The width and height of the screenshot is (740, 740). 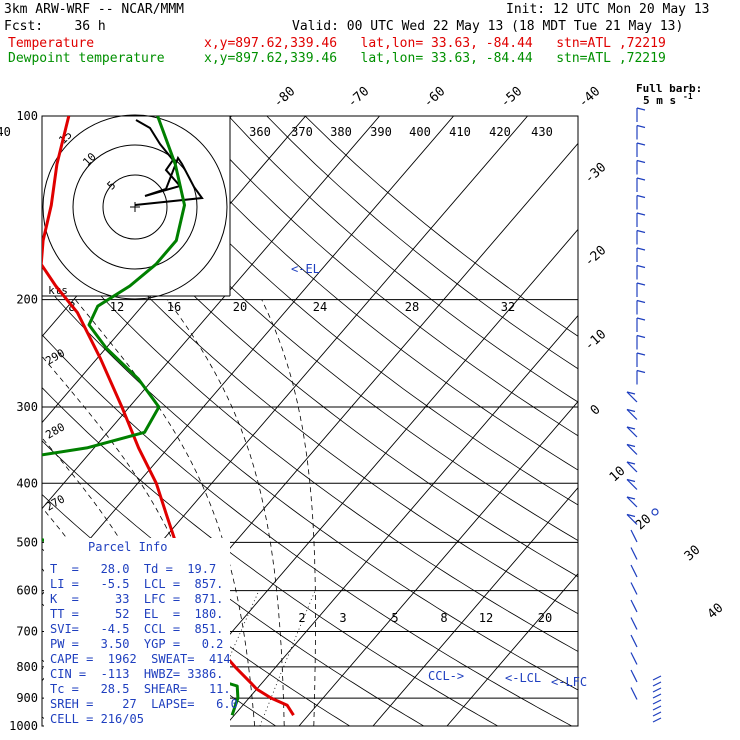 What do you see at coordinates (486, 618) in the screenshot?
I see `mixing-ratio-label: 12` at bounding box center [486, 618].